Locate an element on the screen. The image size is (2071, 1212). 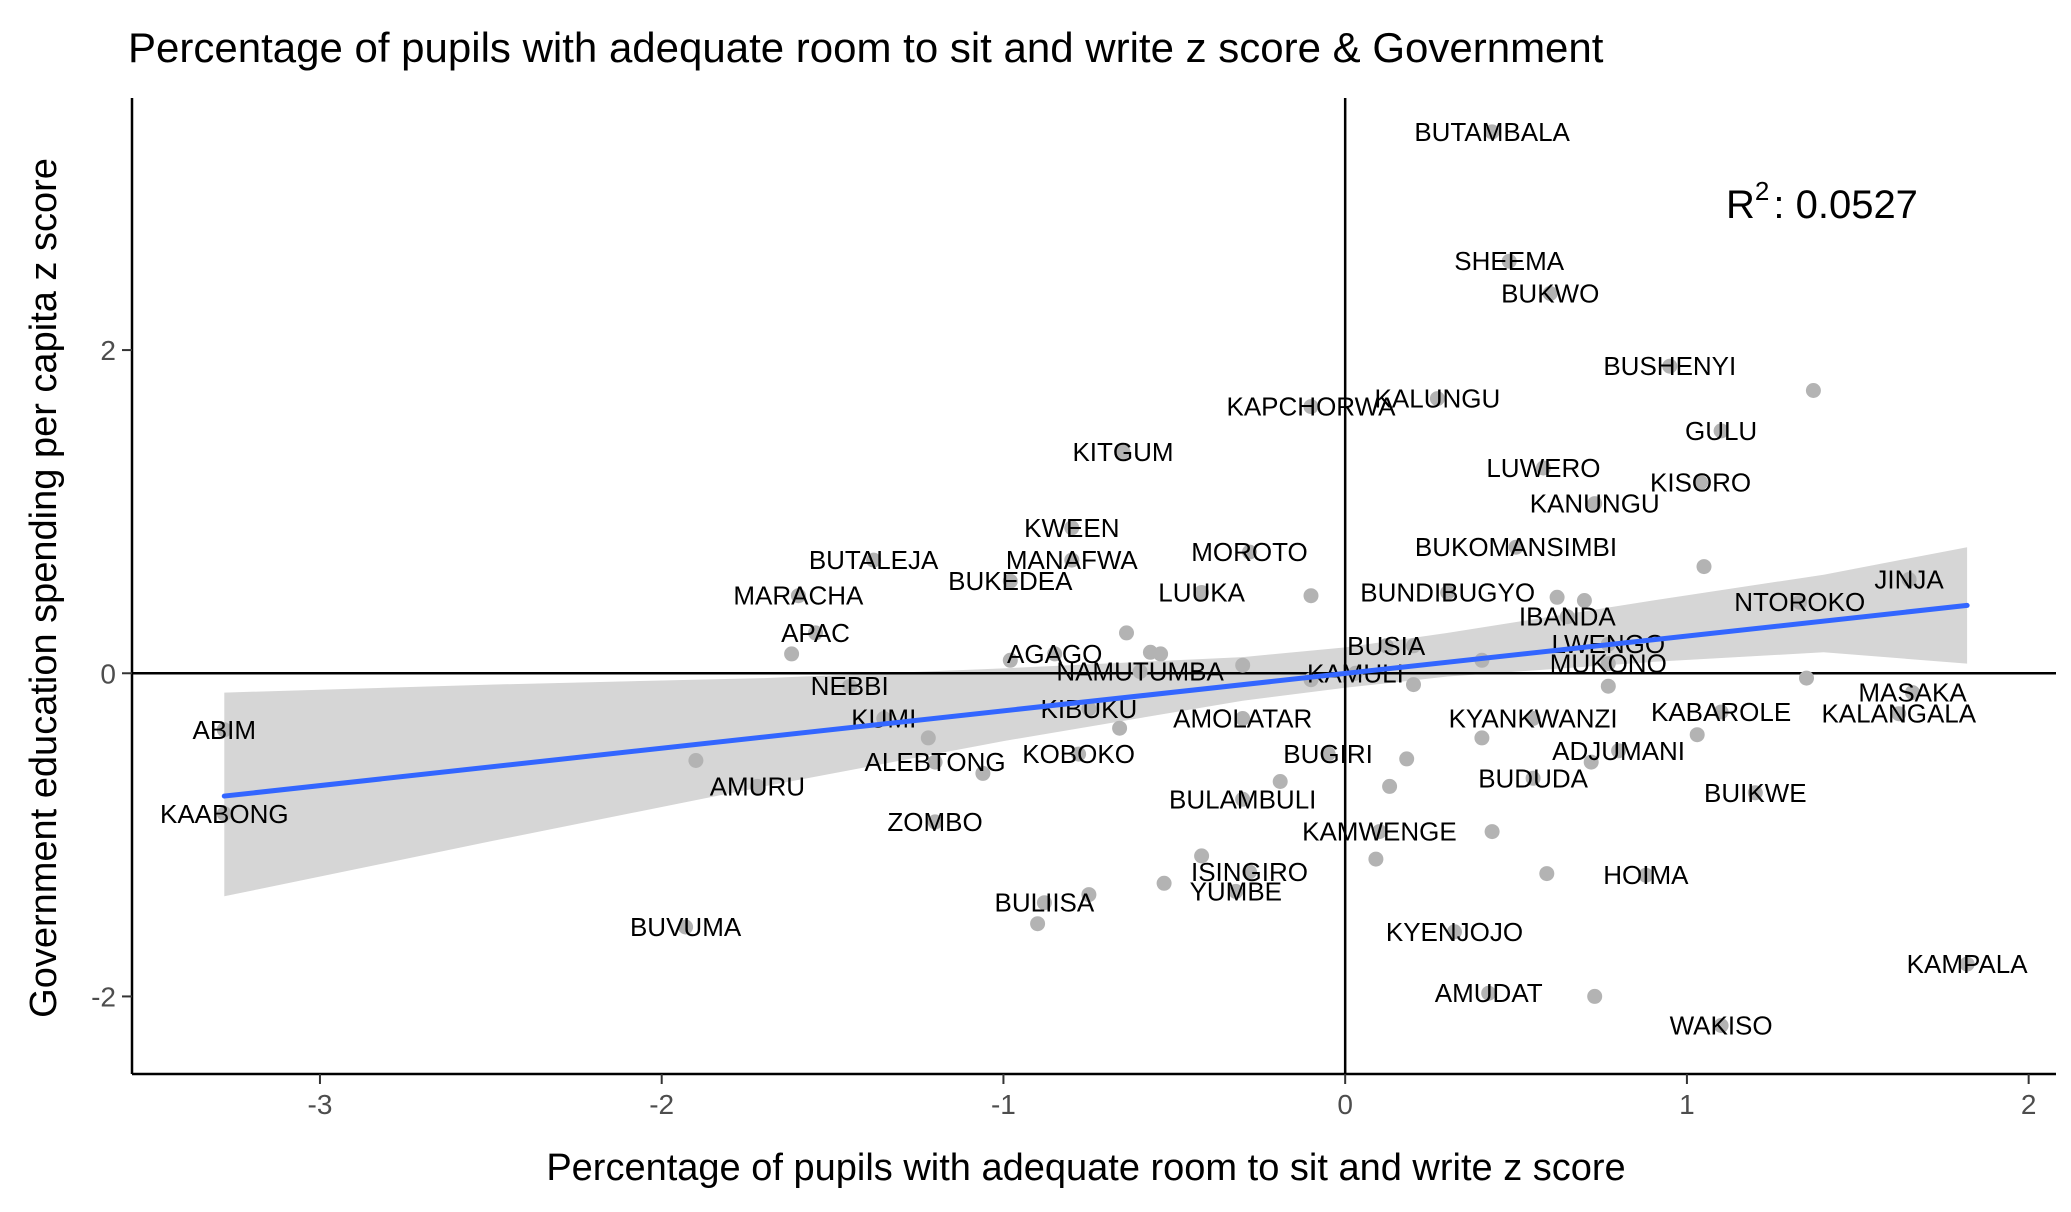
point-isingiro is located at coordinates (1249, 872).